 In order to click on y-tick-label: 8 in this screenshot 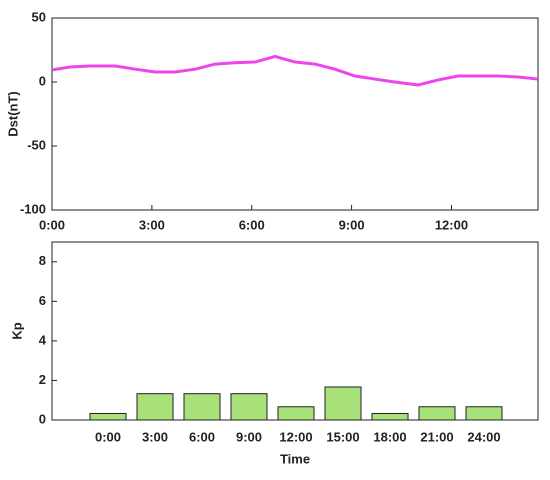, I will do `click(42, 260)`.